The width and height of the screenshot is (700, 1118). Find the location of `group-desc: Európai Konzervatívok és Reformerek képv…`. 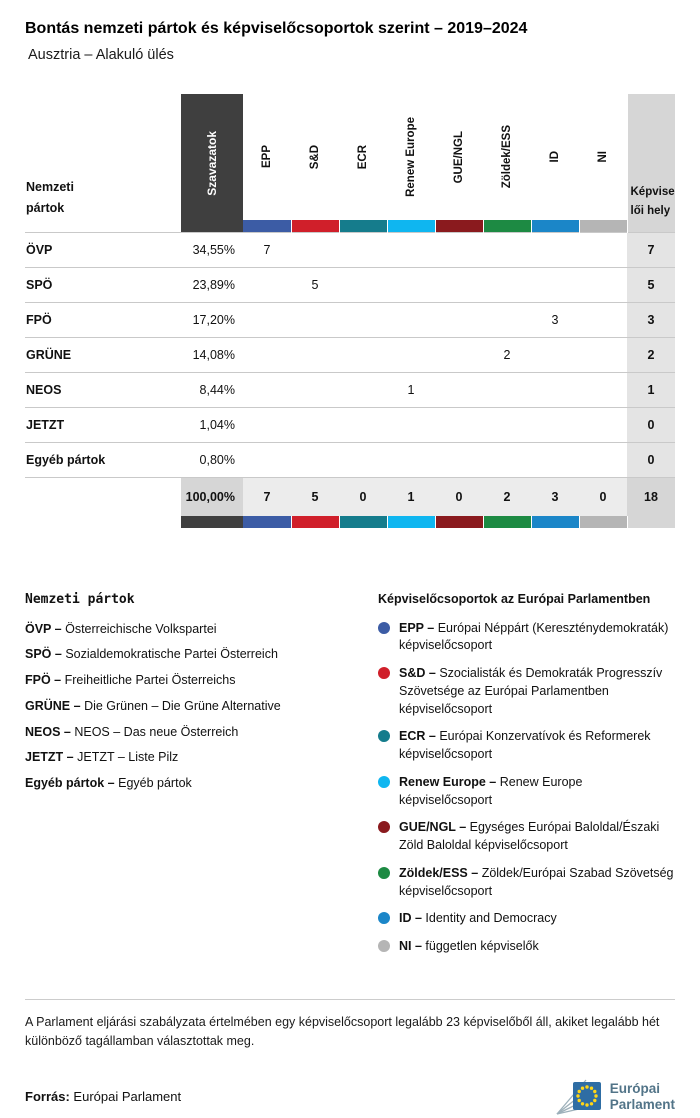

group-desc: Európai Konzervatívok és Reformerek képv… is located at coordinates (525, 745).